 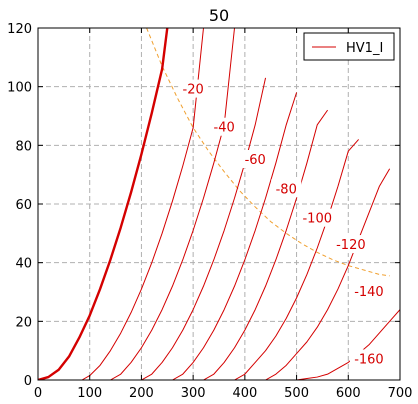 I want to click on curve-label: -160, so click(x=369, y=359).